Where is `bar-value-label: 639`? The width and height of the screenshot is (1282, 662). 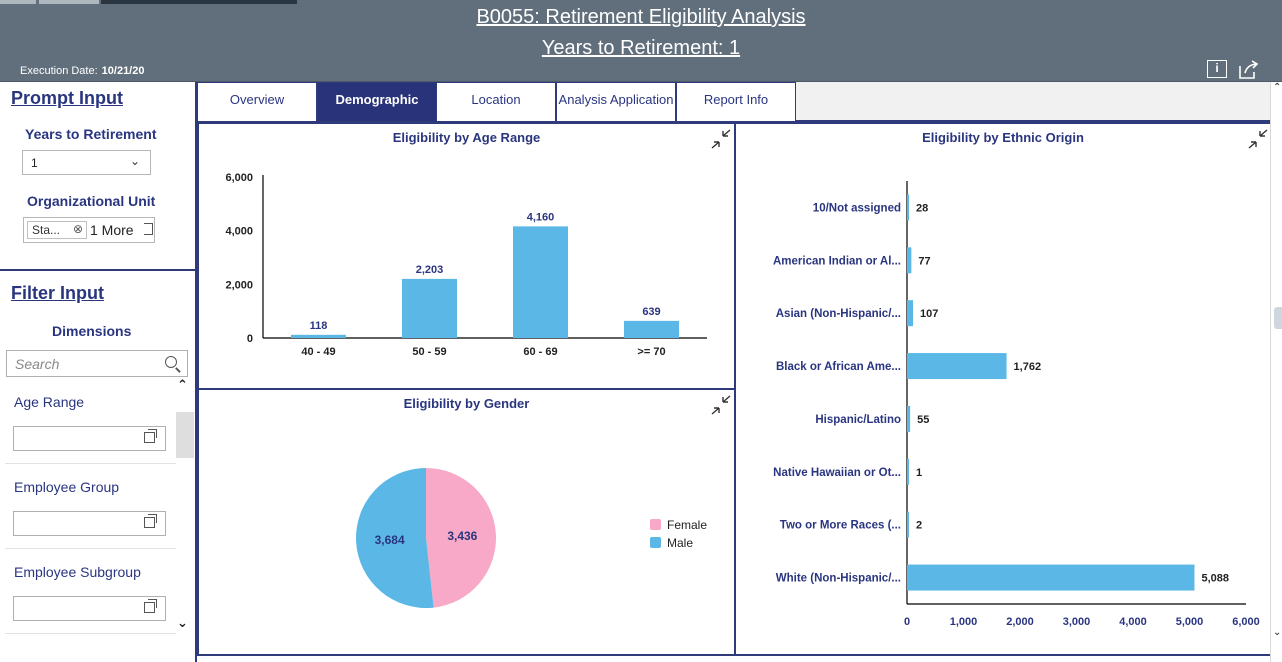
bar-value-label: 639 is located at coordinates (651, 312).